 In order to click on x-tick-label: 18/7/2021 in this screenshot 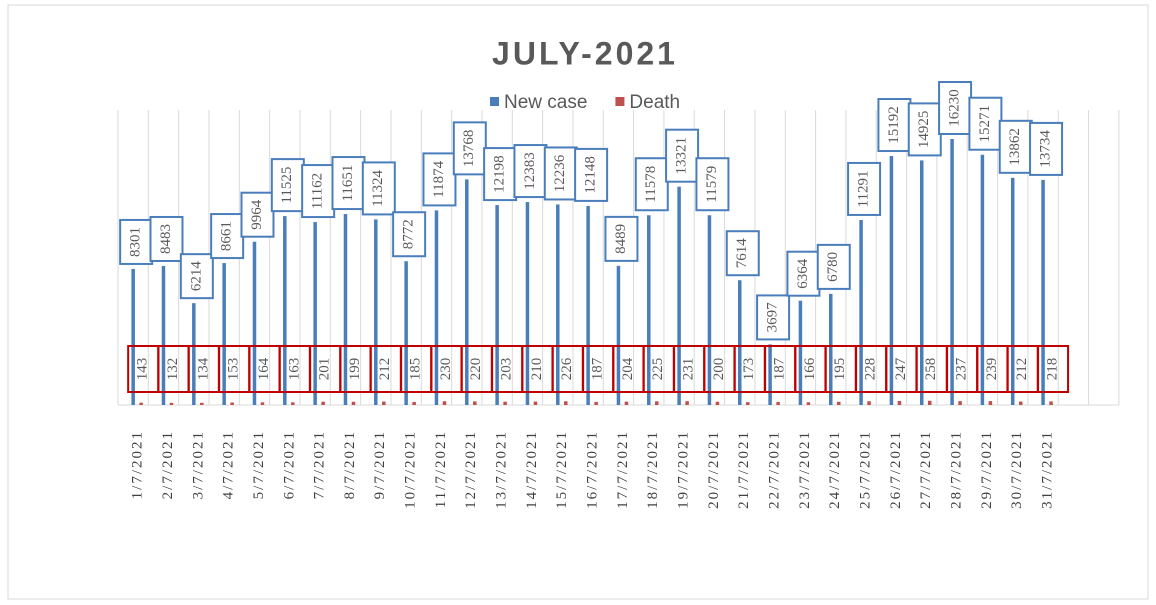, I will do `click(653, 469)`.